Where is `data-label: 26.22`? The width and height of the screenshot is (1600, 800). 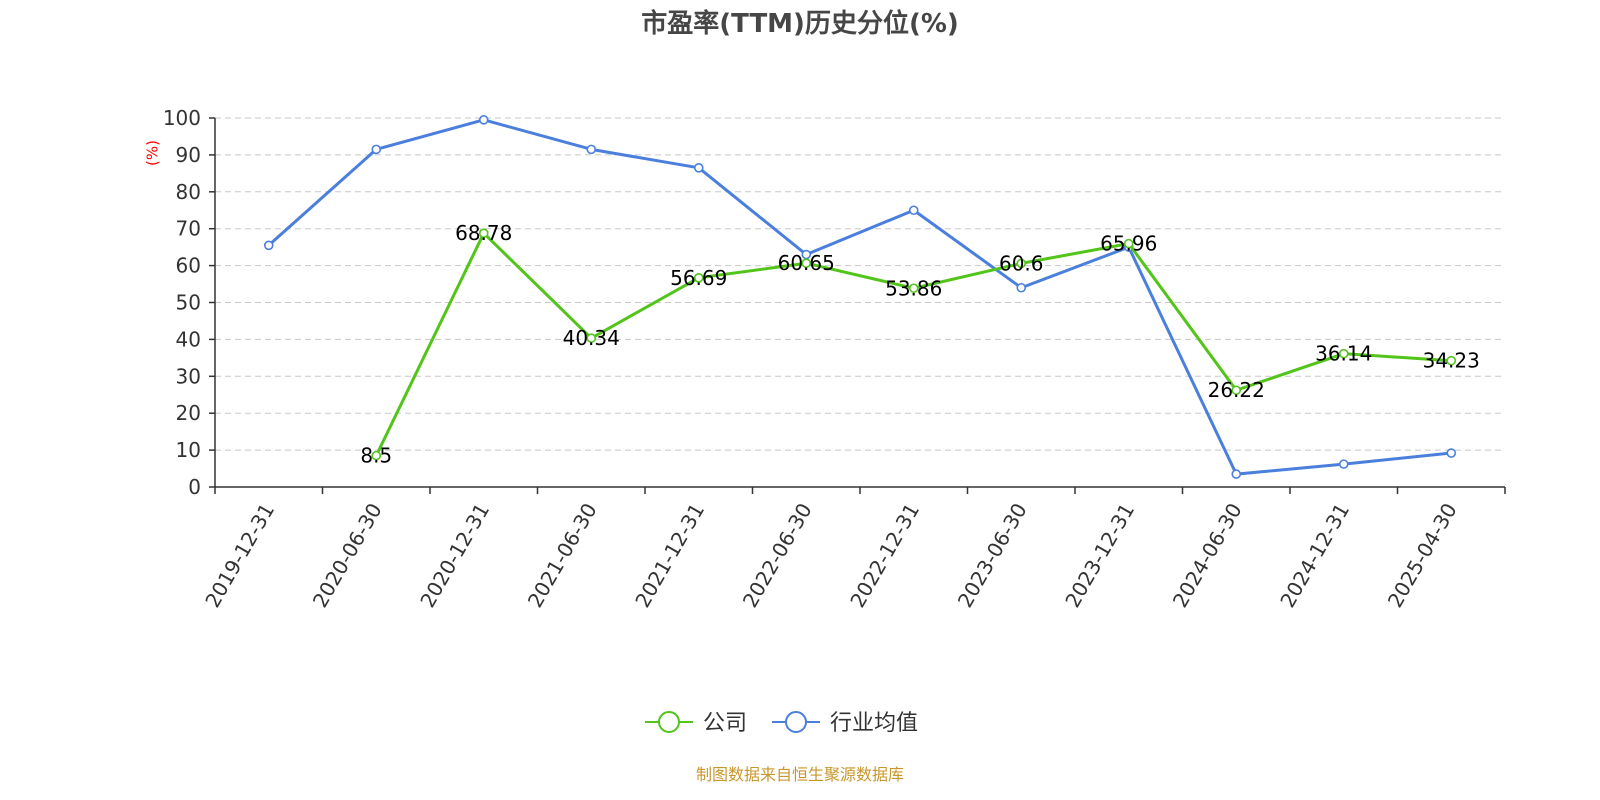 data-label: 26.22 is located at coordinates (1236, 390).